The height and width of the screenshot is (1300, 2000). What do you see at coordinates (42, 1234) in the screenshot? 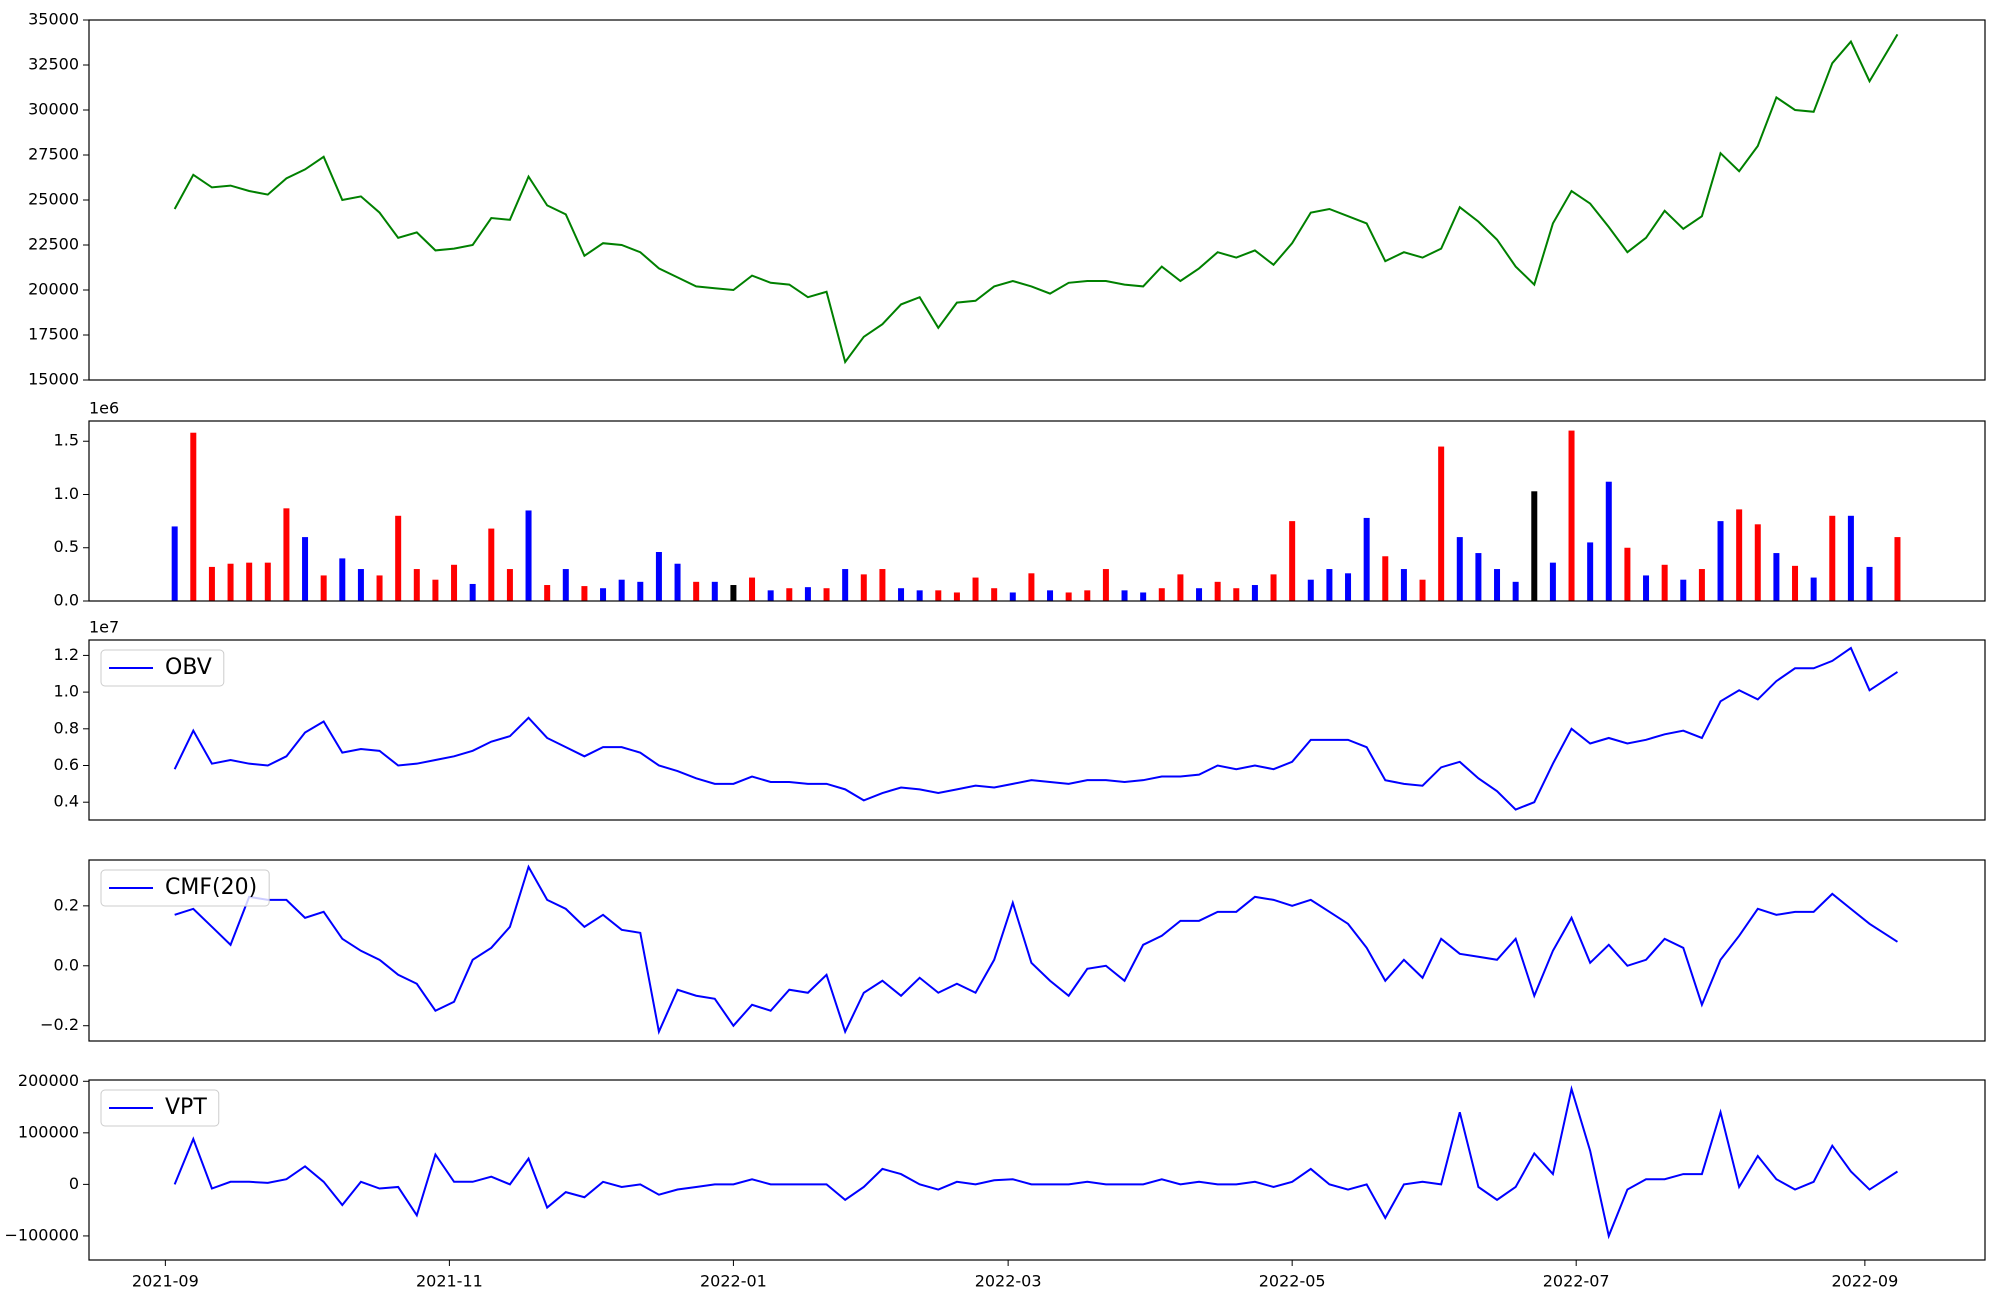
I see `y-tick-label: −100000` at bounding box center [42, 1234].